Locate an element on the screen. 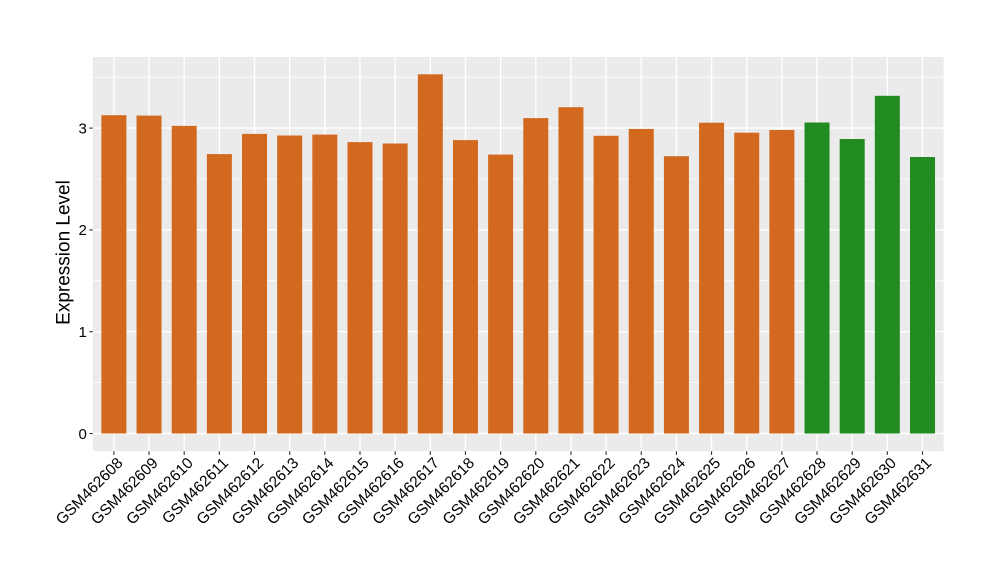  svg-text: 1 is located at coordinates (82, 332).